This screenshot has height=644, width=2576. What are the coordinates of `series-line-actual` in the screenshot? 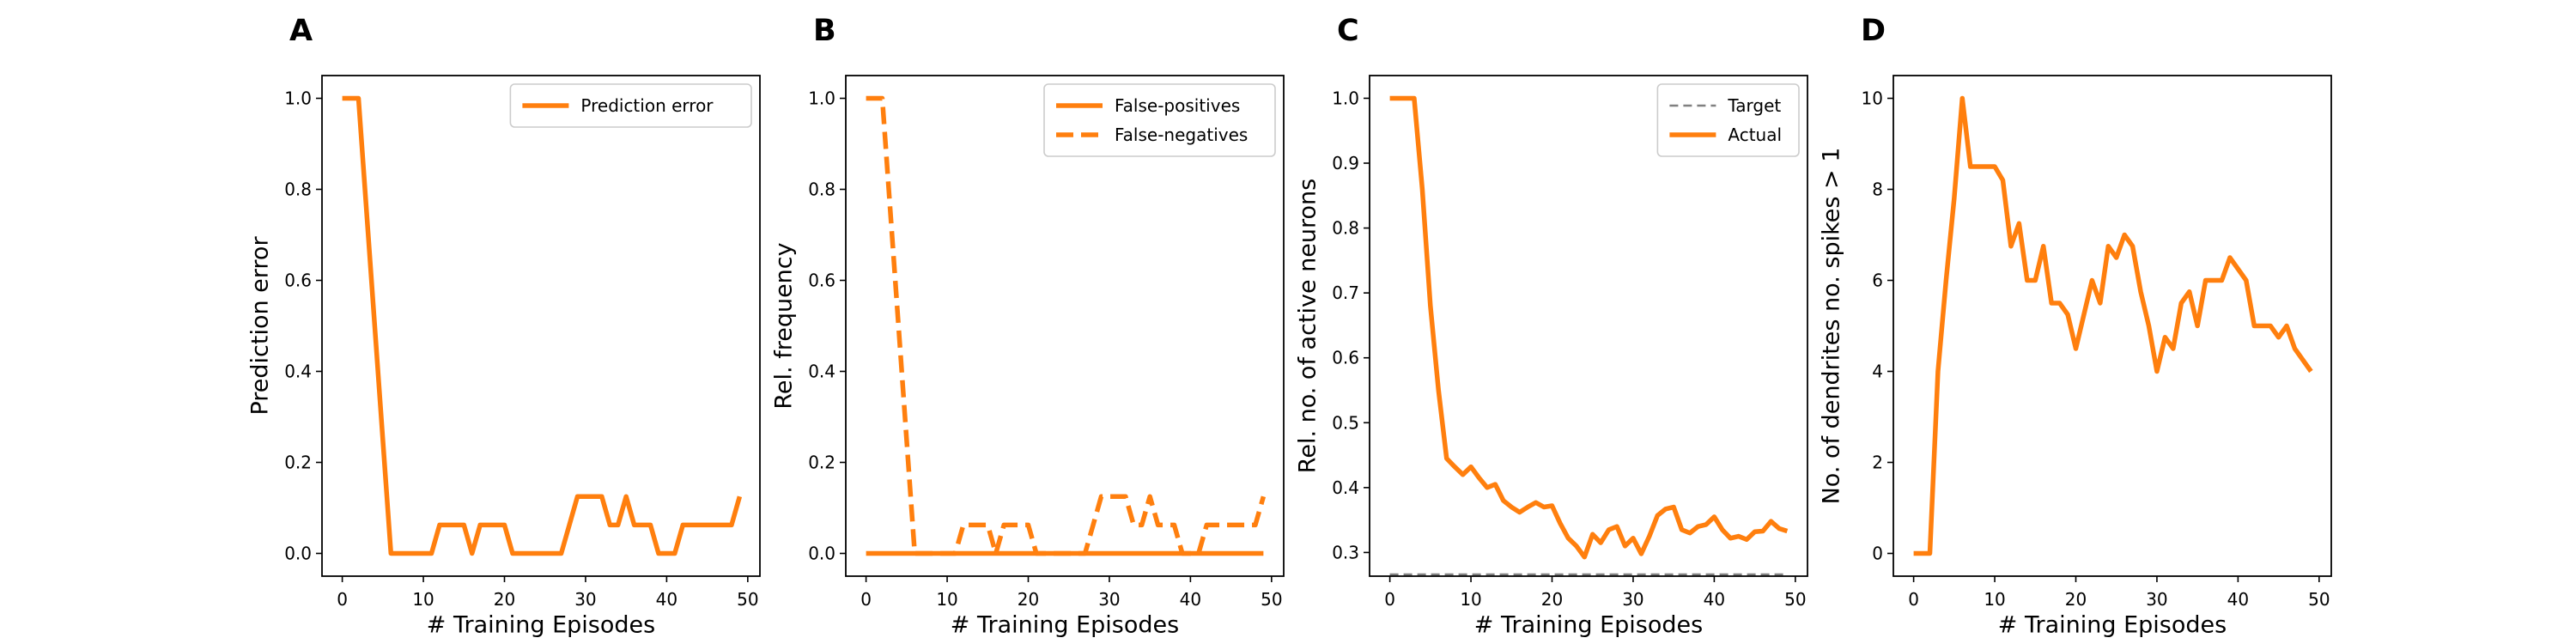 It's located at (1589, 327).